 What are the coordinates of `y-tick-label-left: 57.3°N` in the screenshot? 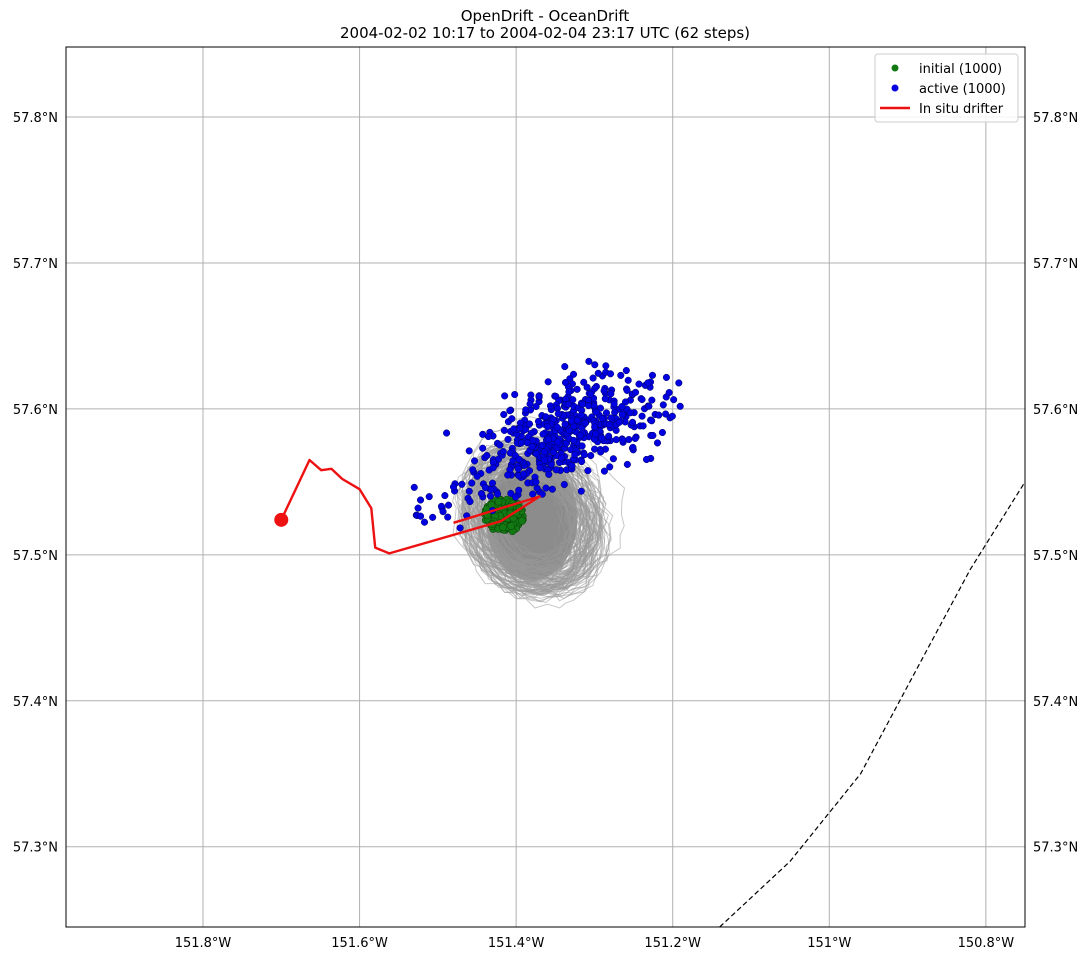 It's located at (35, 848).